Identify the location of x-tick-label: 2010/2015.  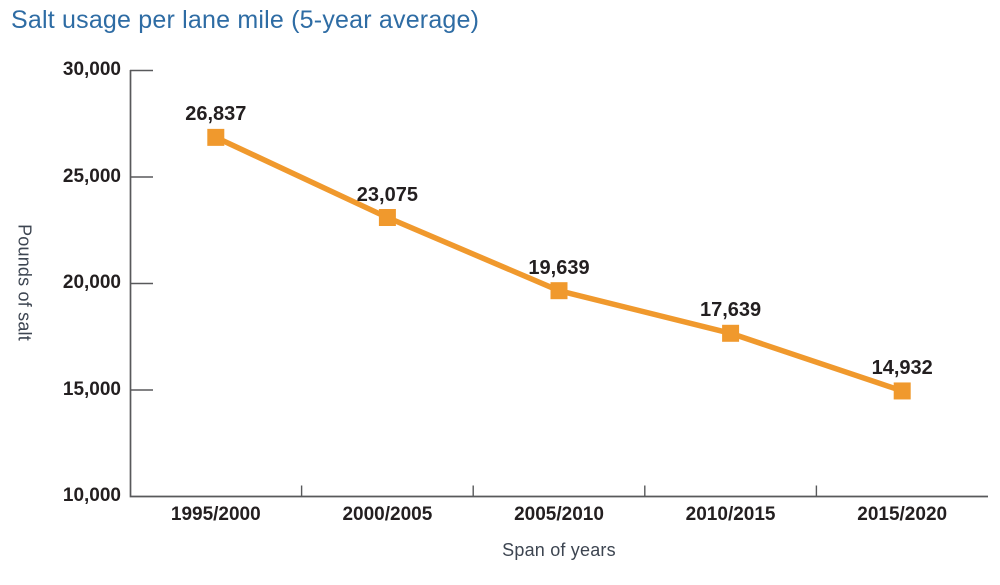
(730, 514).